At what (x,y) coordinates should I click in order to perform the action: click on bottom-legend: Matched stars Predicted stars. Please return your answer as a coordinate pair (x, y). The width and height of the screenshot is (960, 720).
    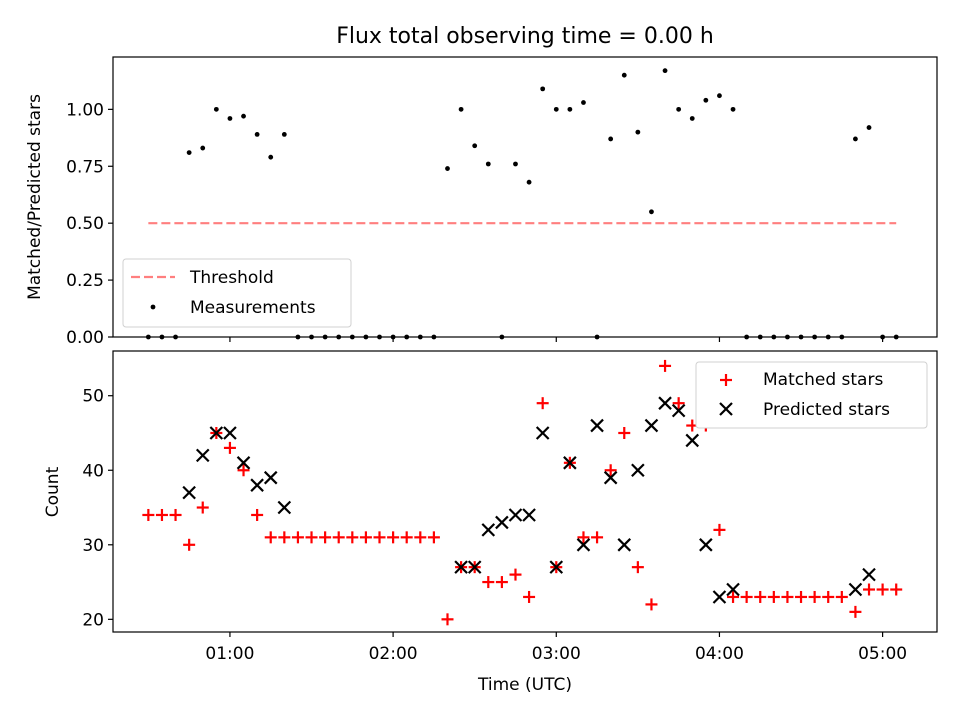
    Looking at the image, I should click on (811, 395).